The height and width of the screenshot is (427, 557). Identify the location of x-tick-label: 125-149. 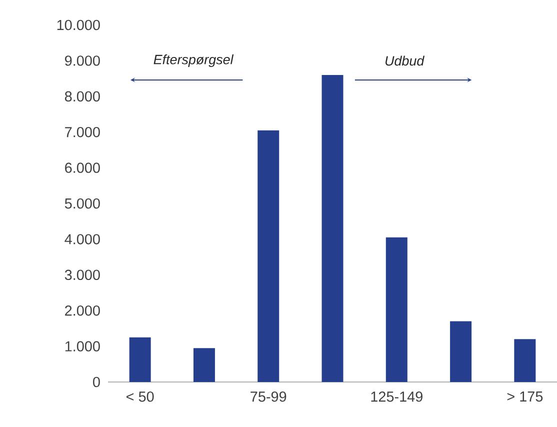
(396, 397).